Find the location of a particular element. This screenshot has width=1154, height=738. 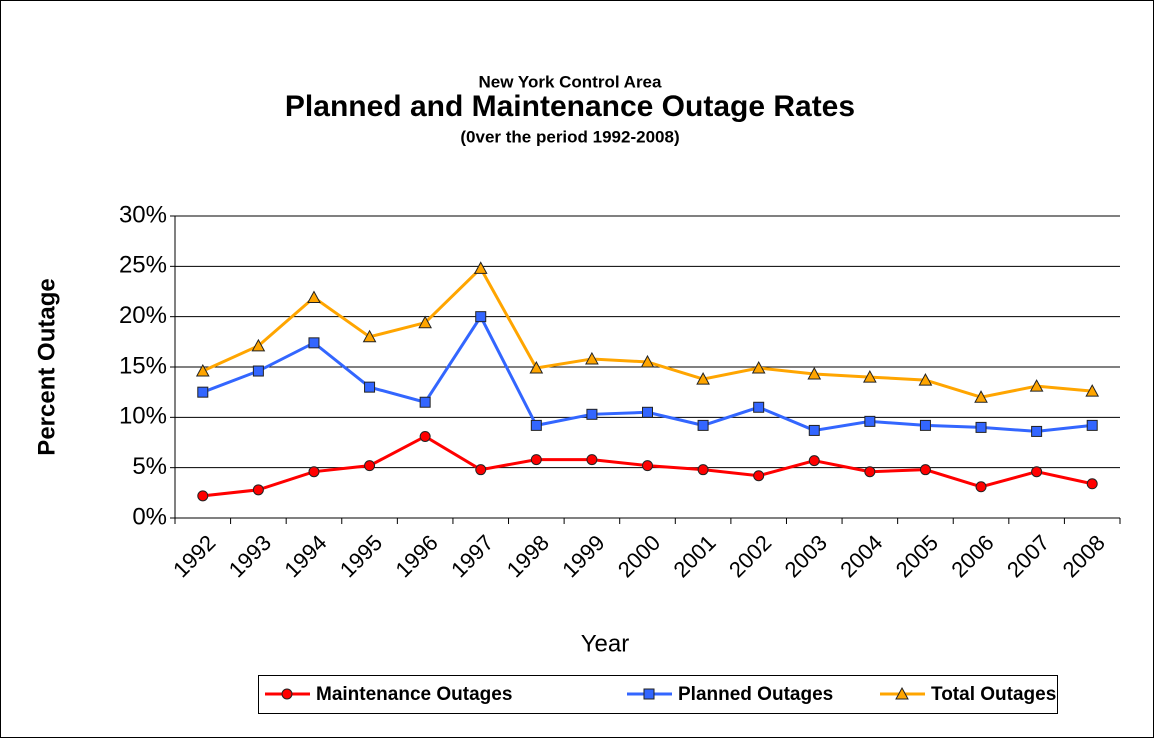

y-tick-label: 30% is located at coordinates (143, 214).